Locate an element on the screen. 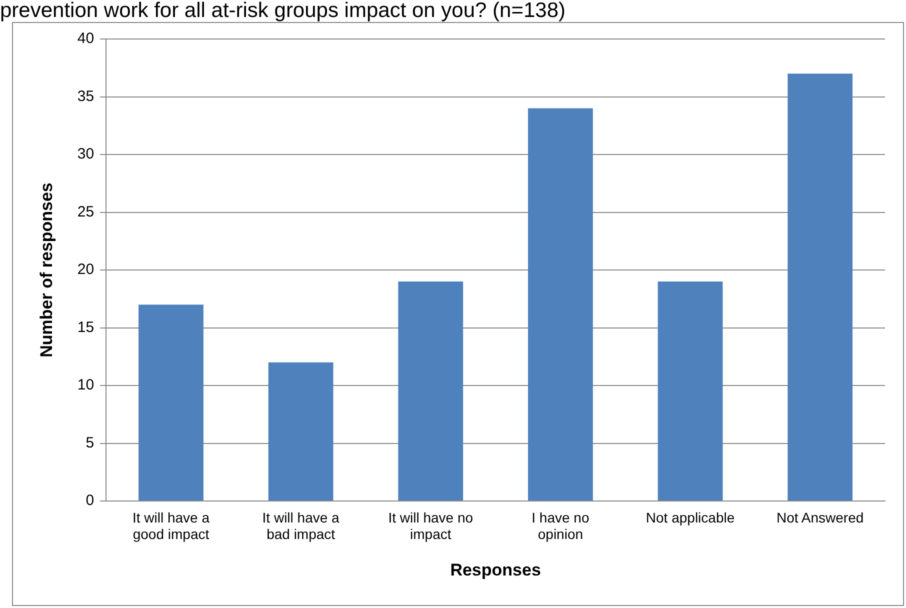 The height and width of the screenshot is (608, 906). y-tick-label: 35 is located at coordinates (85, 96).